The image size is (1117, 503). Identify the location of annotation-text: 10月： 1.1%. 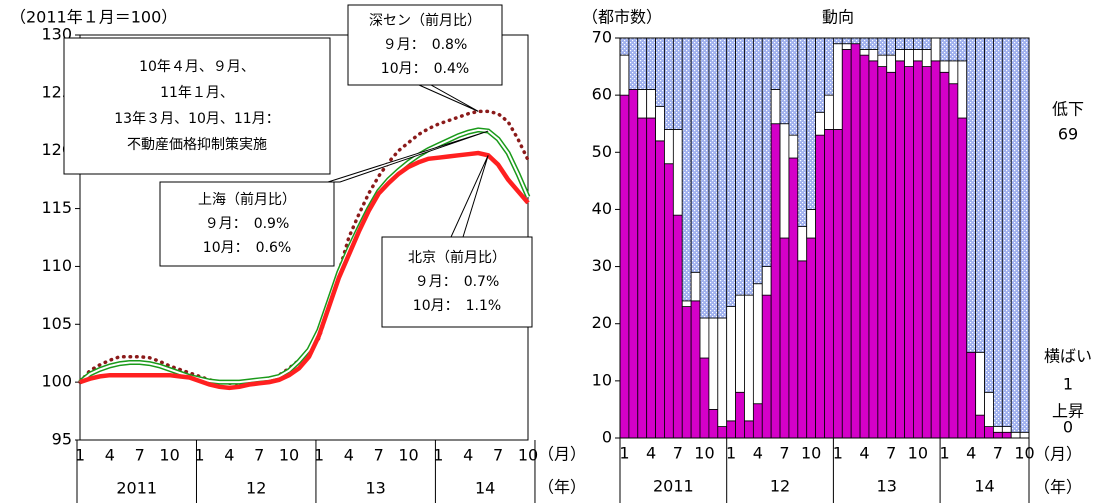
(457, 306).